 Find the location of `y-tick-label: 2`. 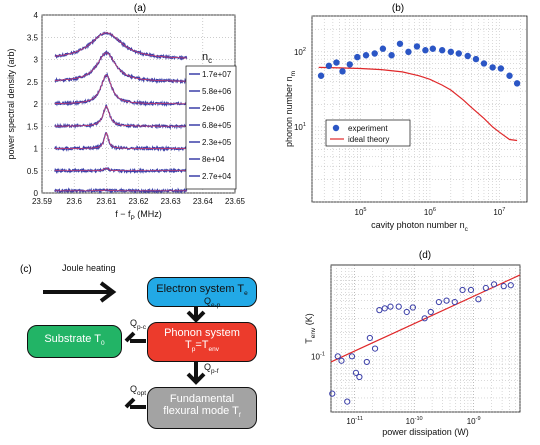

y-tick-label: 2 is located at coordinates (36, 104).